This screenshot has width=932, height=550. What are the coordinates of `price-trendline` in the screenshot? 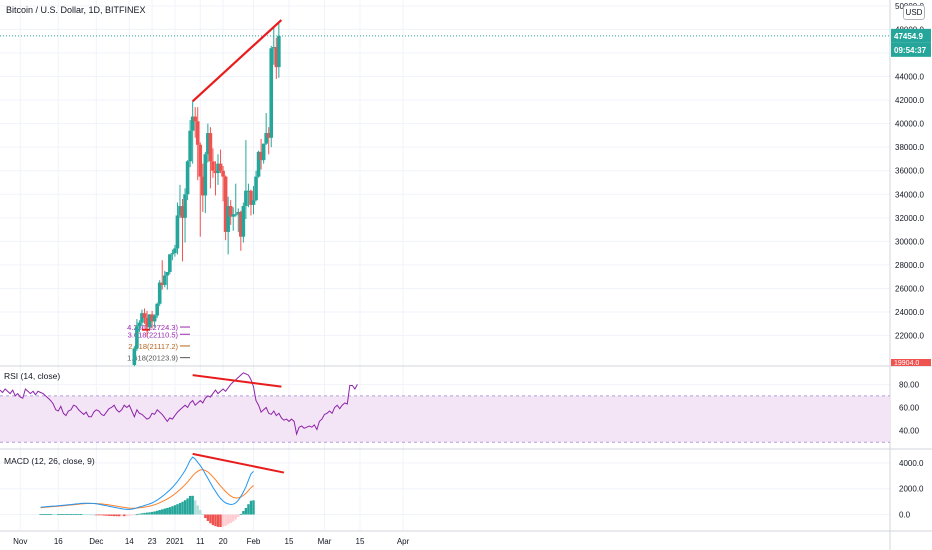 It's located at (237, 61).